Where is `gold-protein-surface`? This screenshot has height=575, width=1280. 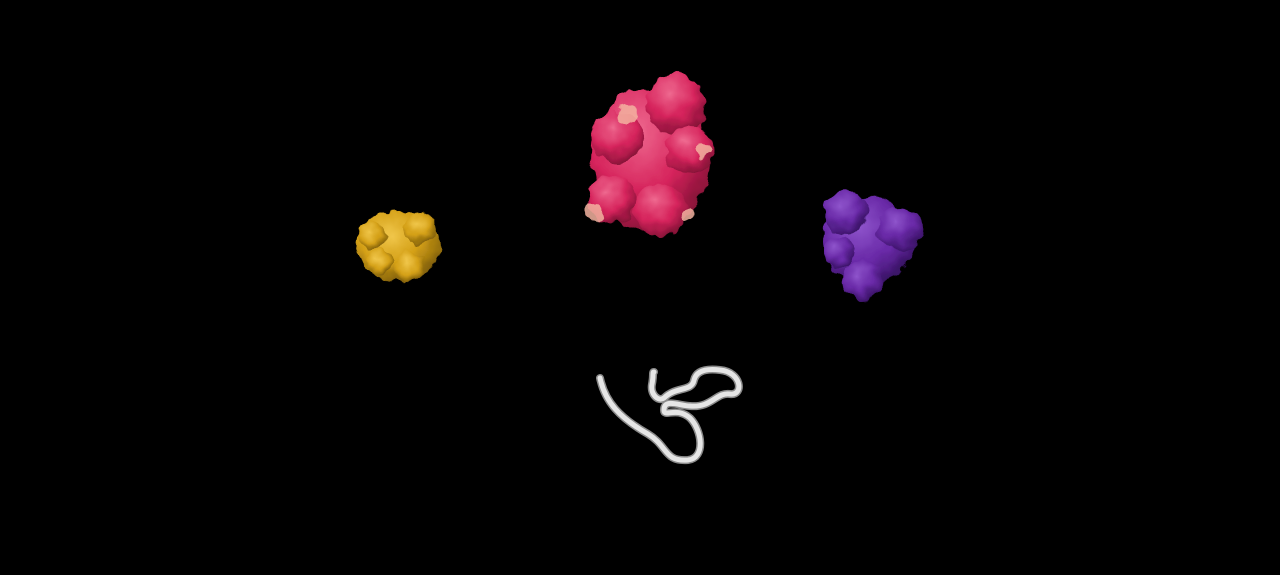 gold-protein-surface is located at coordinates (398, 246).